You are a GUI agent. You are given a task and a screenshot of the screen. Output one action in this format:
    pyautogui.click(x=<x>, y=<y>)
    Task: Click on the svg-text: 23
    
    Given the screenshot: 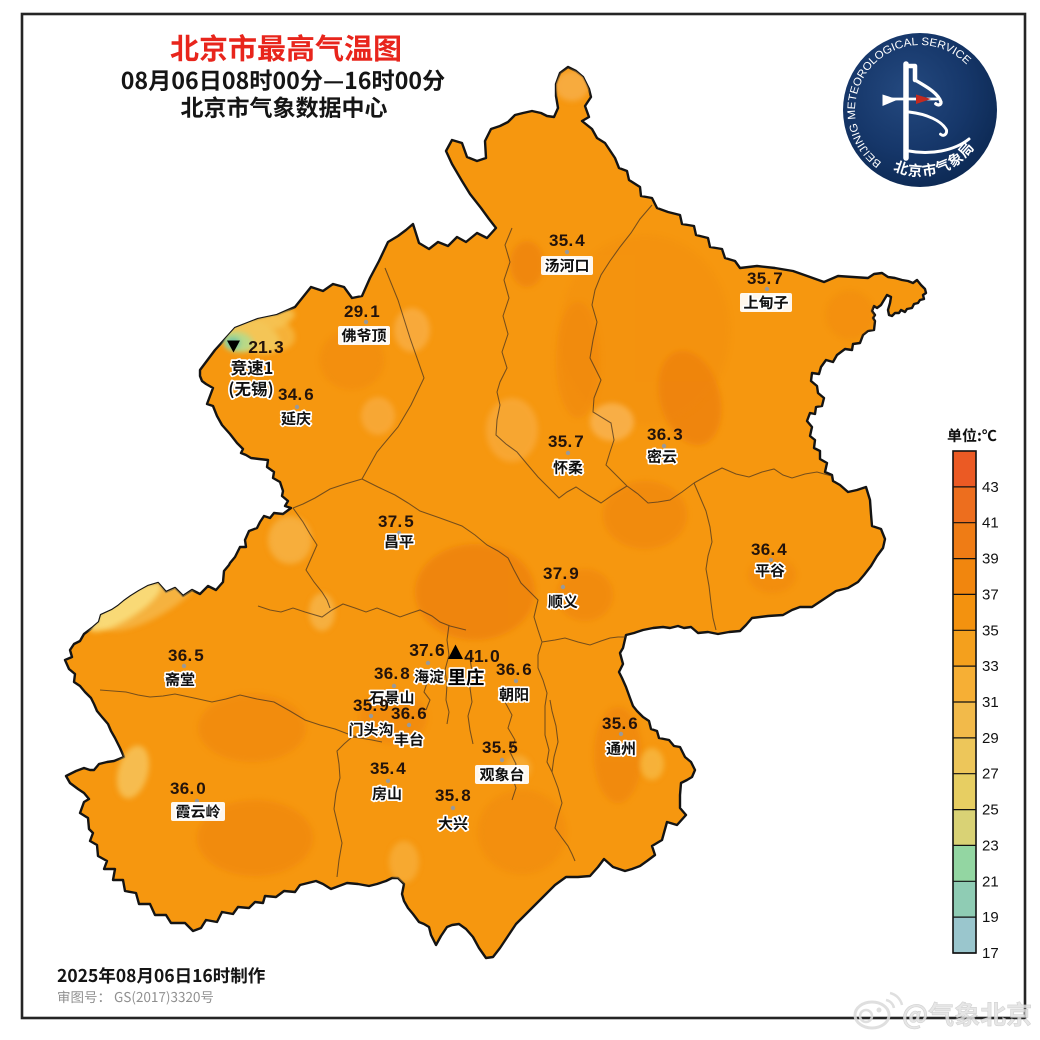 What is the action you would take?
    pyautogui.click(x=990, y=845)
    